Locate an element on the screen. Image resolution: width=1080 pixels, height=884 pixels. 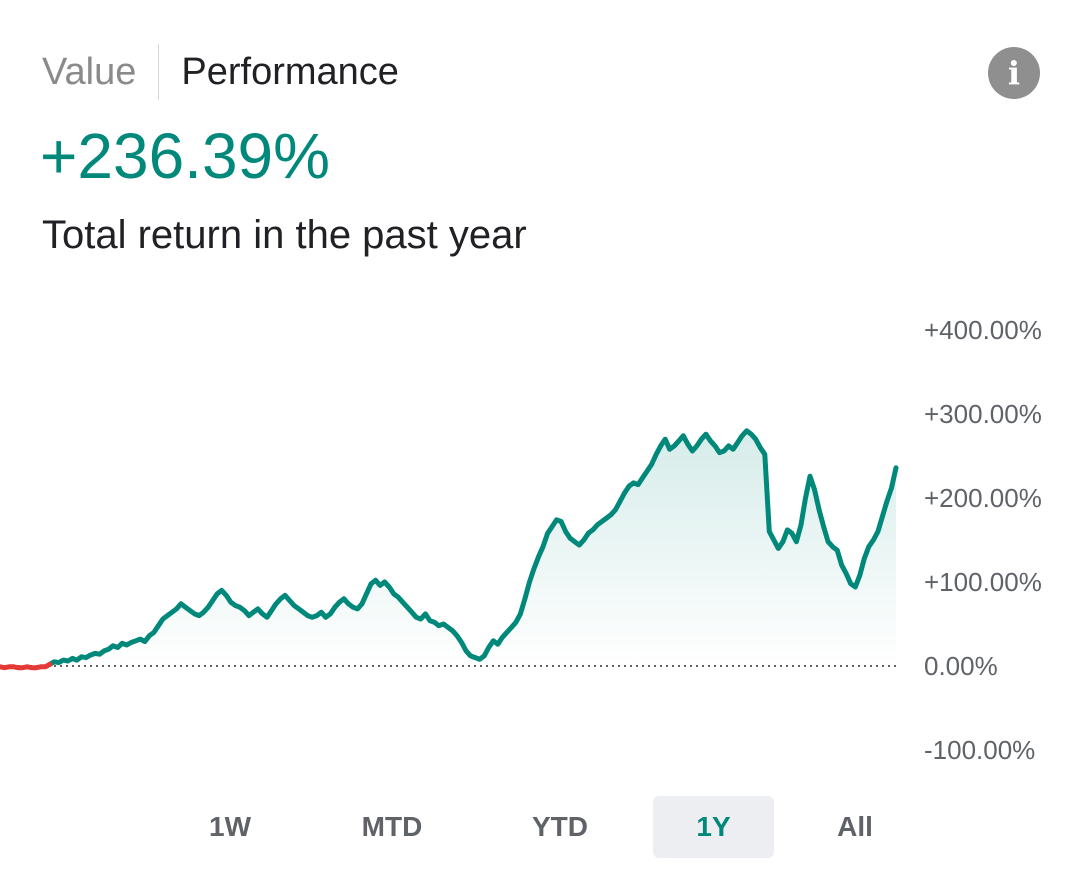
range-mtd-button: MTD is located at coordinates (392, 826).